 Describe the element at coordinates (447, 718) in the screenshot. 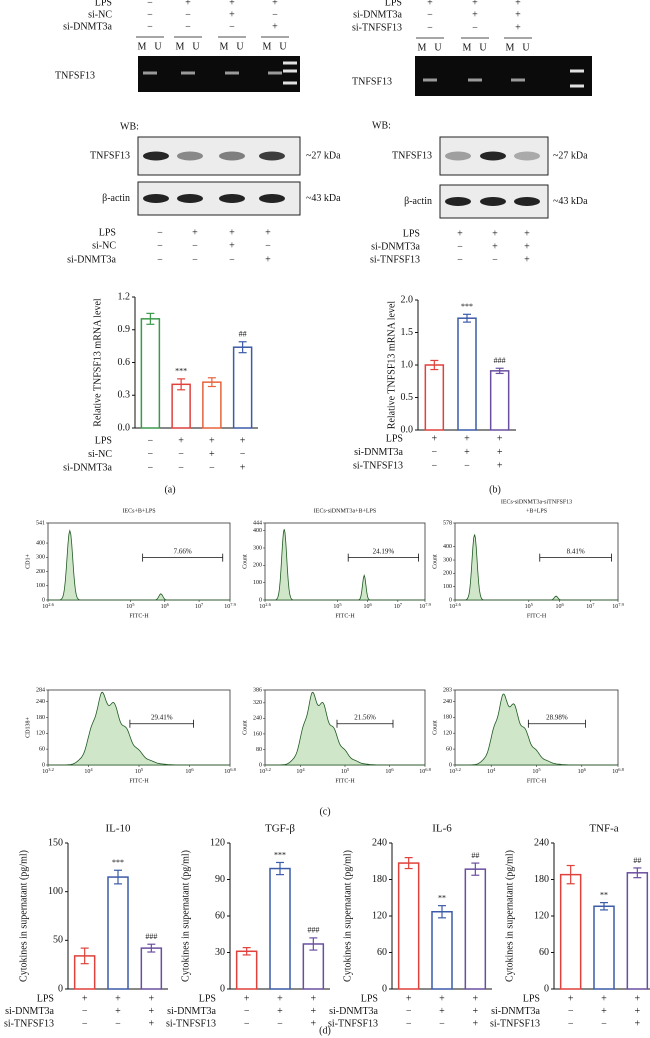

I see `flow-y-tick-label: 180` at that location.